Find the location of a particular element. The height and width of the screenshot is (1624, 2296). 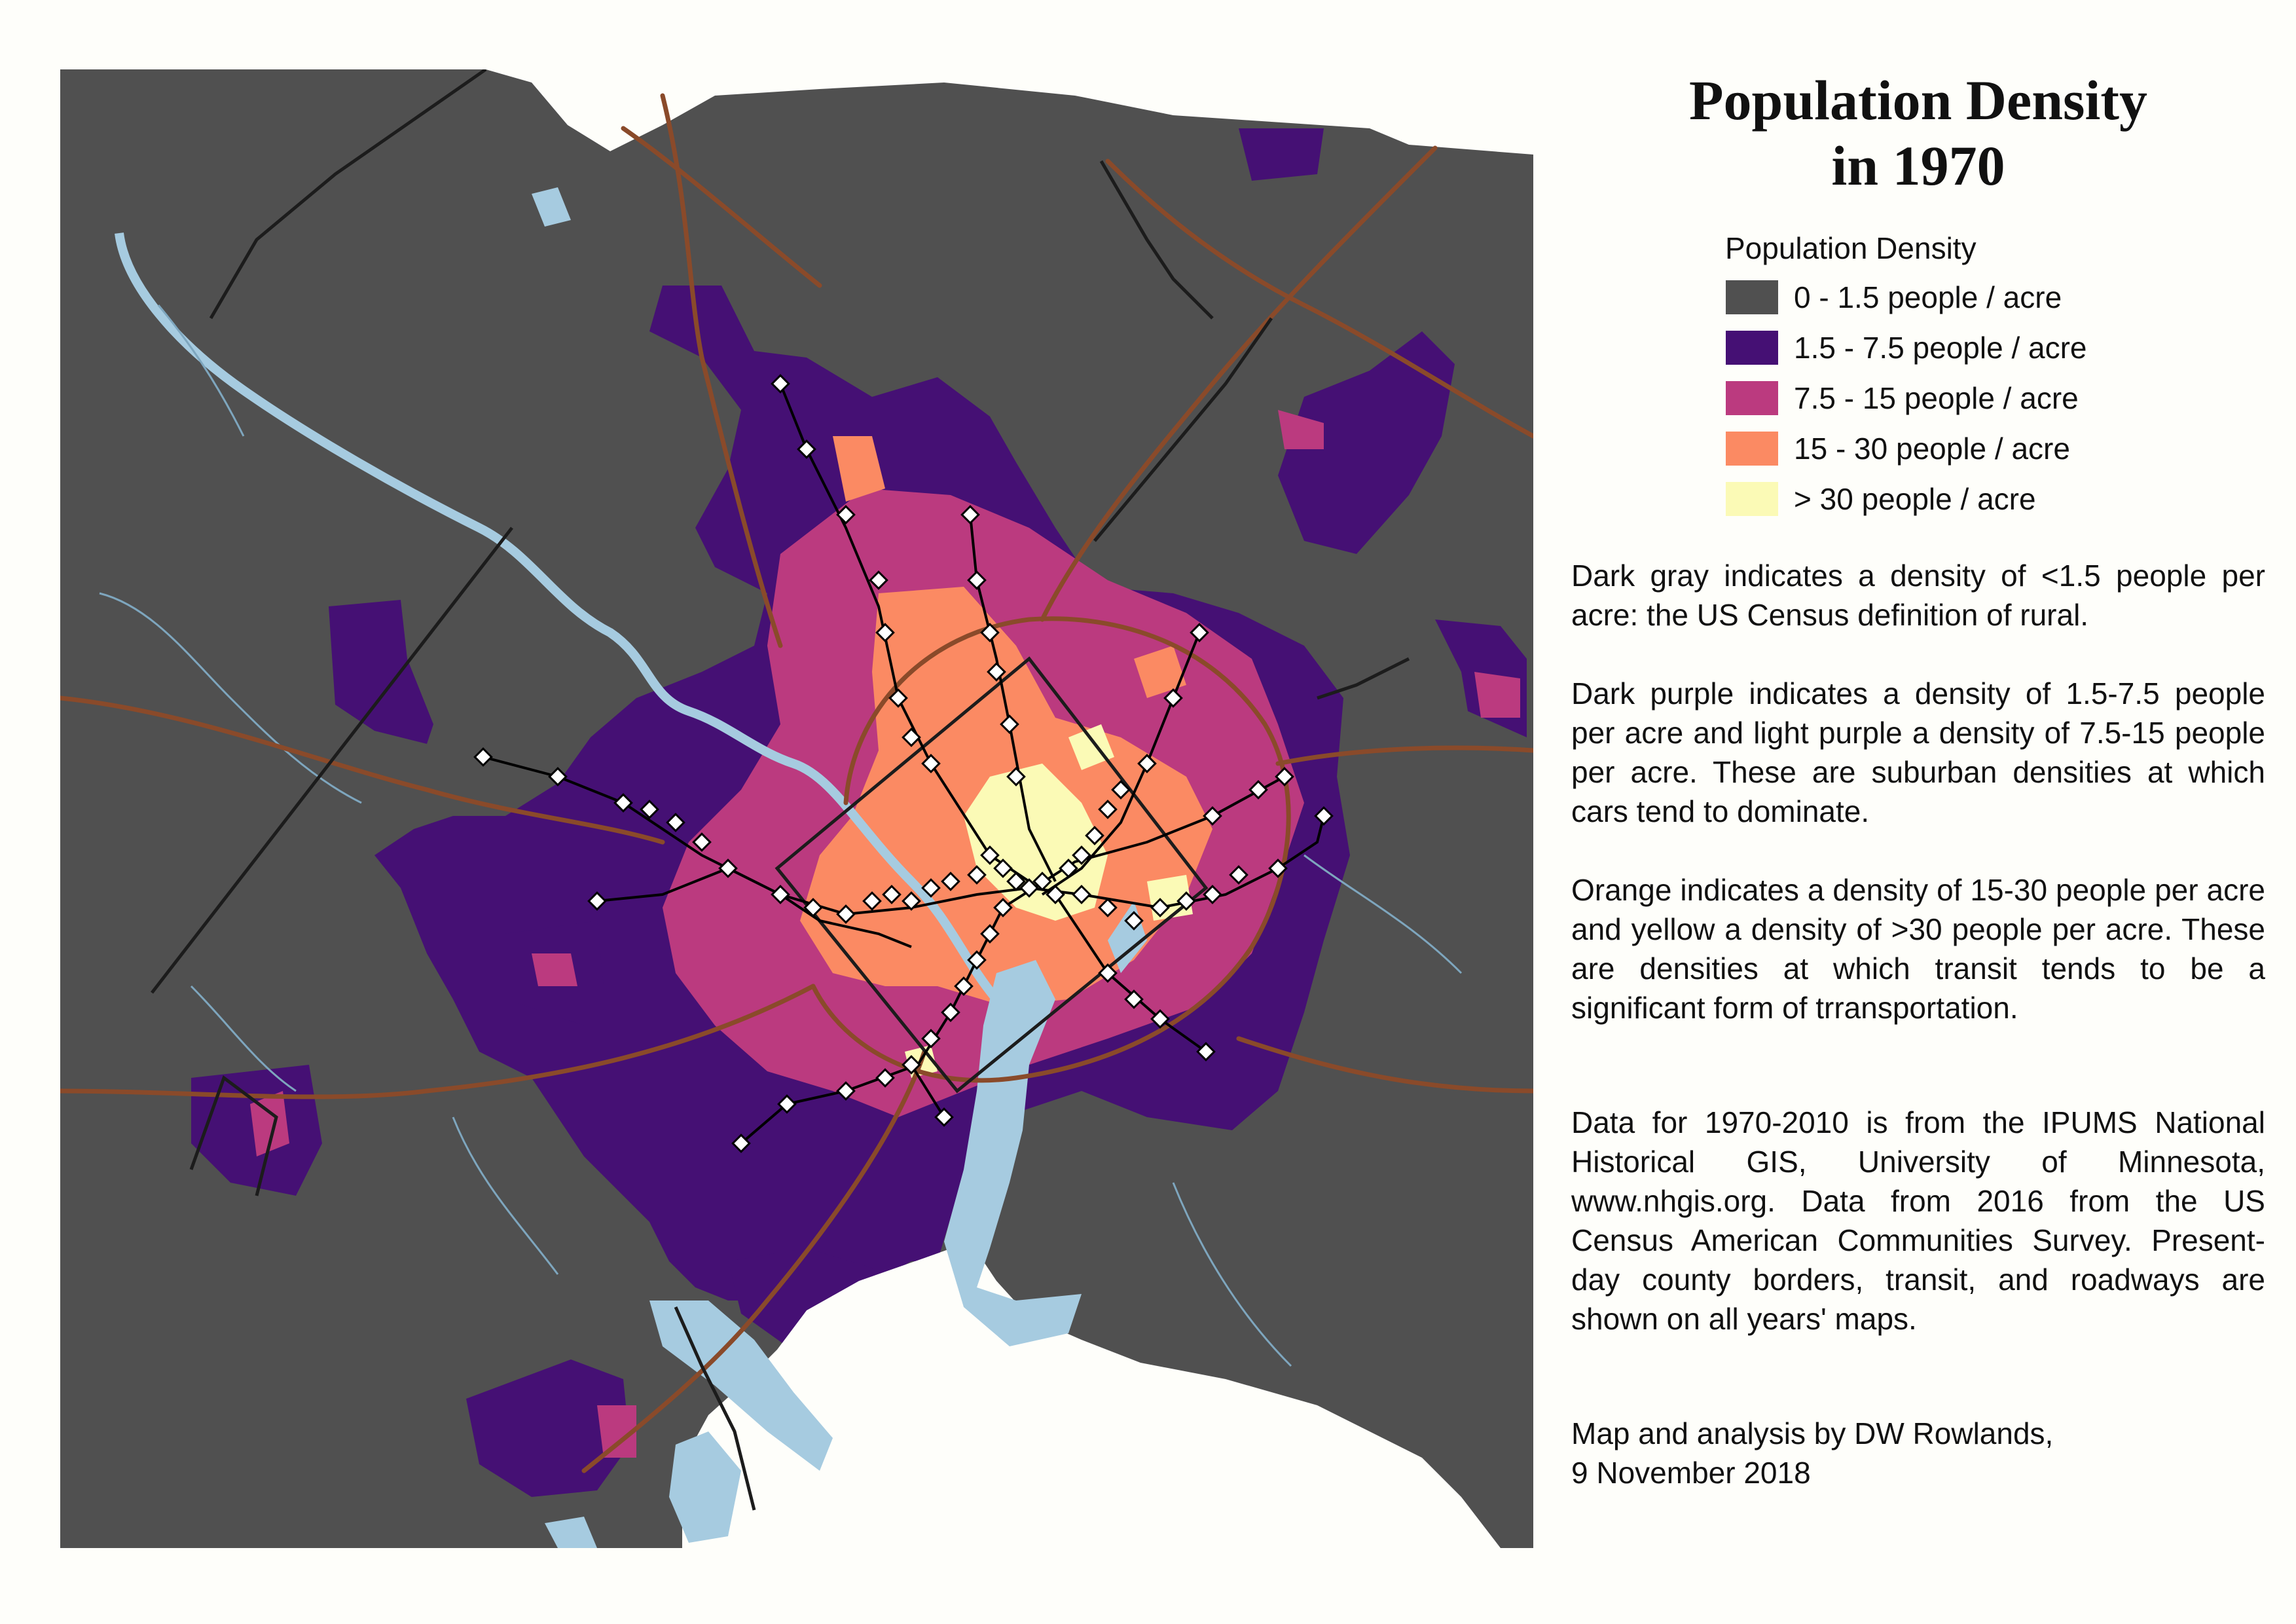

credit-date: 9 November 2018 is located at coordinates (1691, 1472).